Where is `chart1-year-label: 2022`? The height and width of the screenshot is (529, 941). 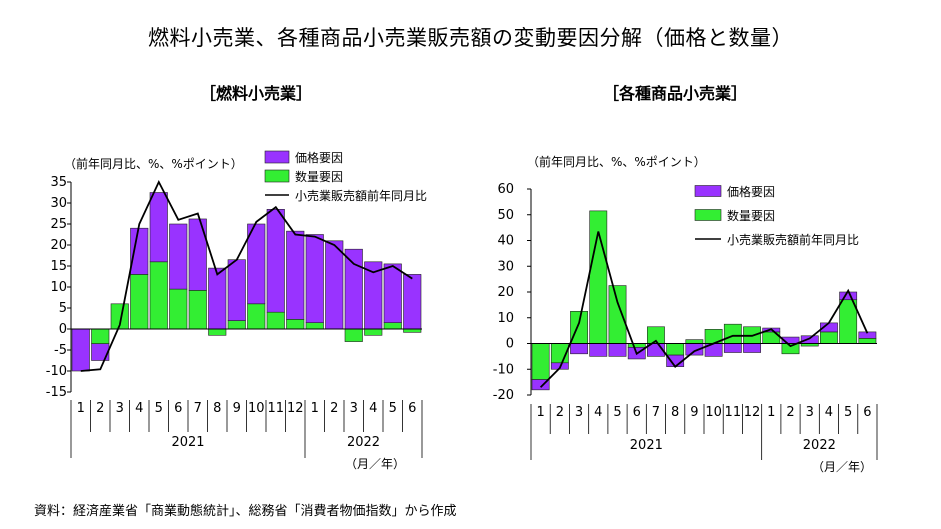
chart1-year-label: 2022 is located at coordinates (363, 442).